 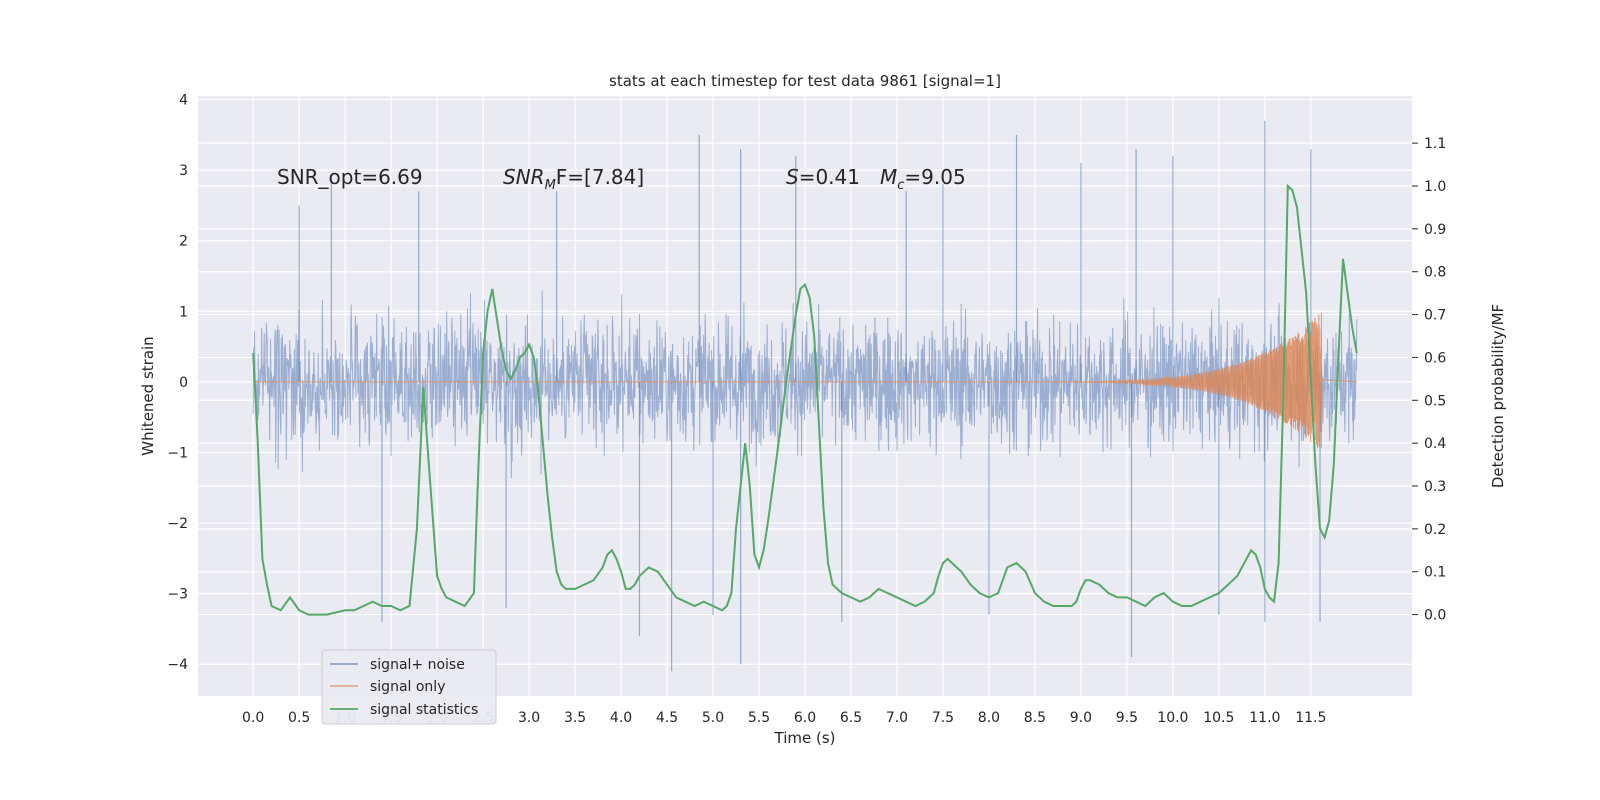 What do you see at coordinates (177, 453) in the screenshot?
I see `y-tick-label: −1` at bounding box center [177, 453].